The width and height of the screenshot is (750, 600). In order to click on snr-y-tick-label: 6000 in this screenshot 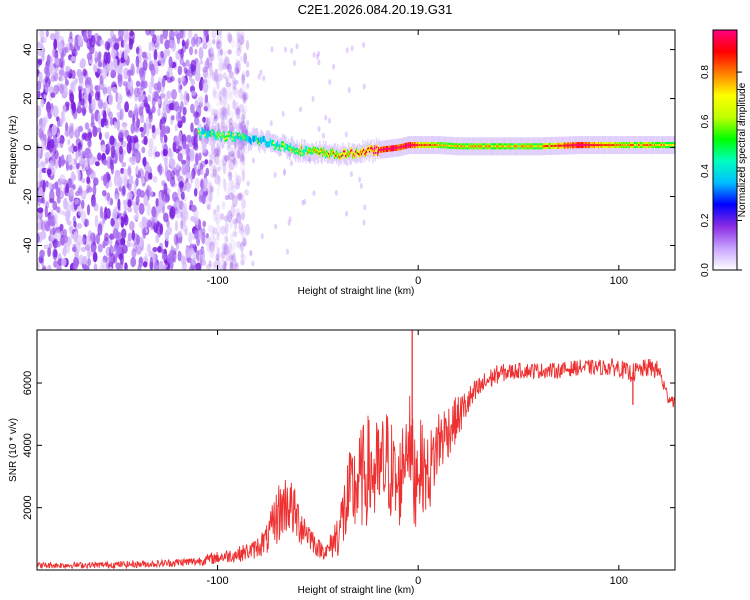, I will do `click(28, 383)`.